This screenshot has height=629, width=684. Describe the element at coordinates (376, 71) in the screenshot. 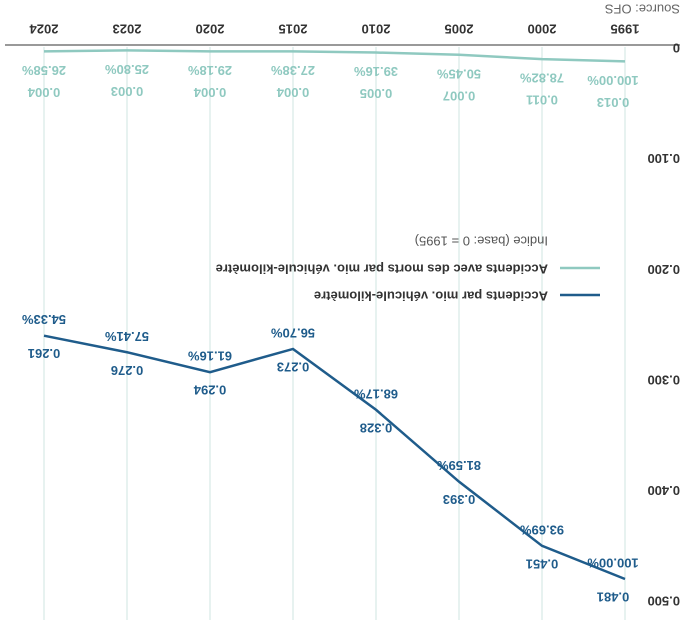

I see `index-label: 39.16%` at that location.